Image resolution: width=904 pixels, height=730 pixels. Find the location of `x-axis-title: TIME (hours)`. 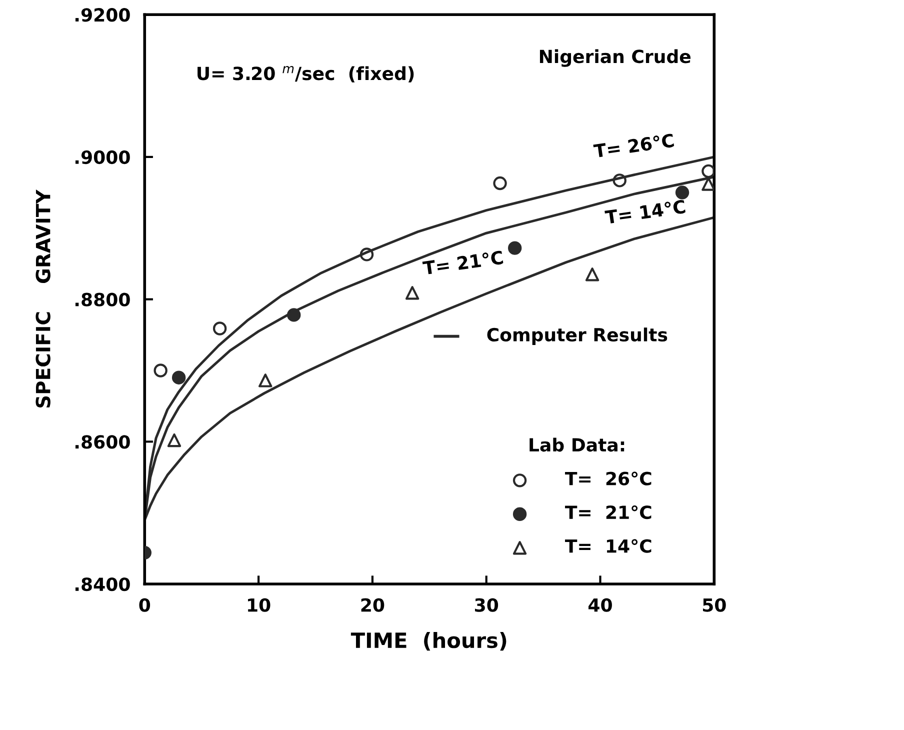

x-axis-title: TIME (hours) is located at coordinates (428, 641).